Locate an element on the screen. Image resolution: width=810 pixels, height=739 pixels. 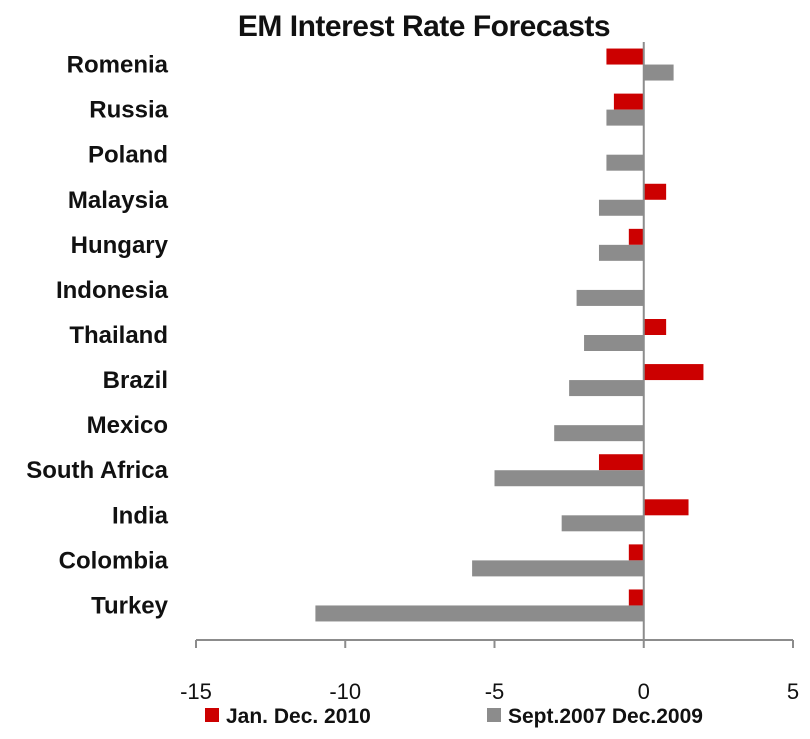
category-label: Mexico is located at coordinates (127, 425).